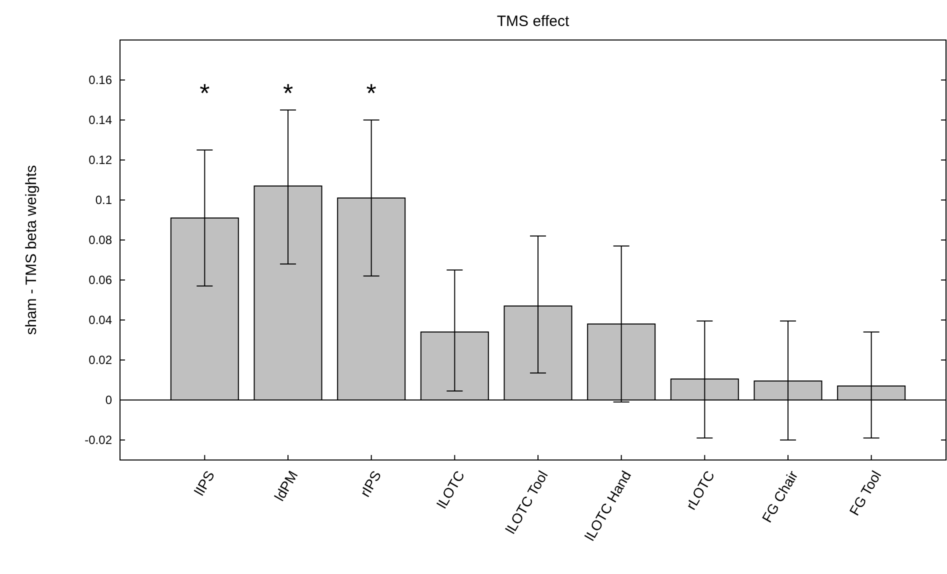 This screenshot has height=574, width=947. I want to click on y-tick-label: 0.12, so click(100, 160).